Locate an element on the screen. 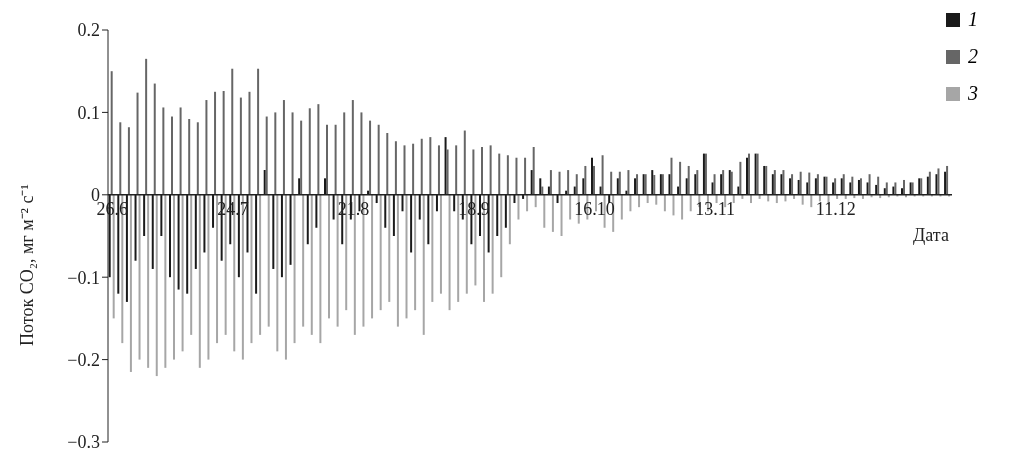 Image resolution: width=1024 pixels, height=458 pixels. x-axis-title: Дата is located at coordinates (931, 235).